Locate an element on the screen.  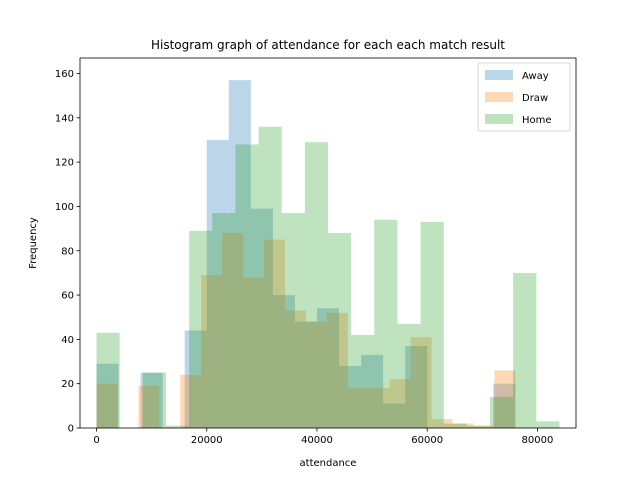
legend-box is located at coordinates (524, 97).